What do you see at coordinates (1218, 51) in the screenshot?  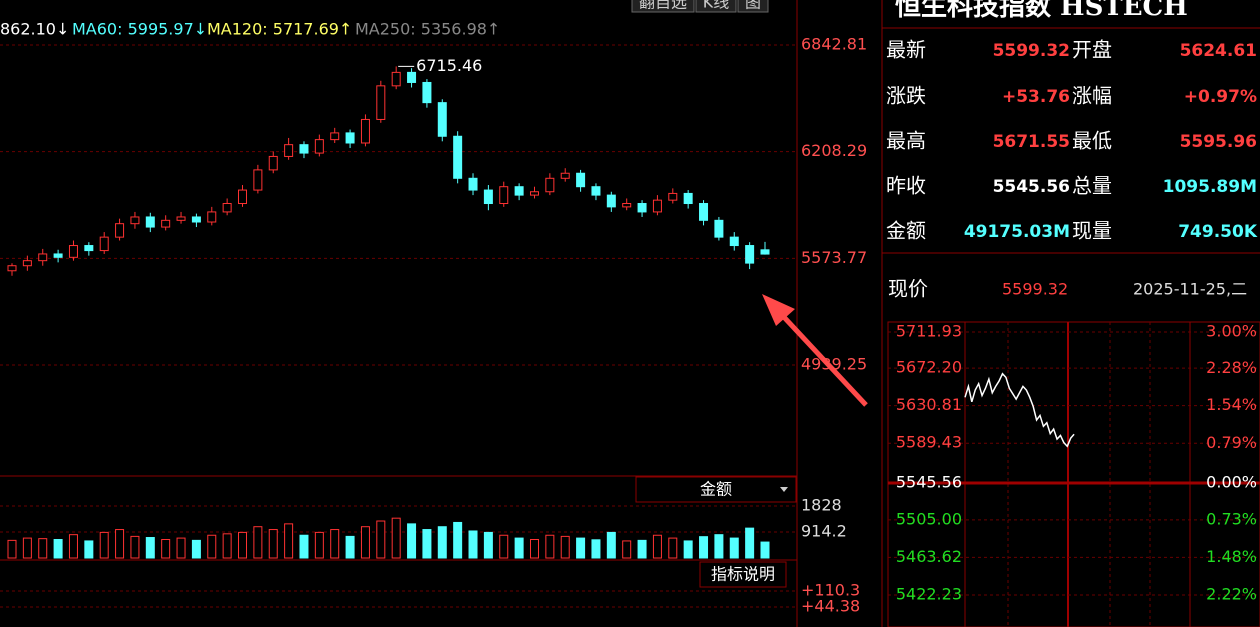 I see `quote-value: 5624.61` at bounding box center [1218, 51].